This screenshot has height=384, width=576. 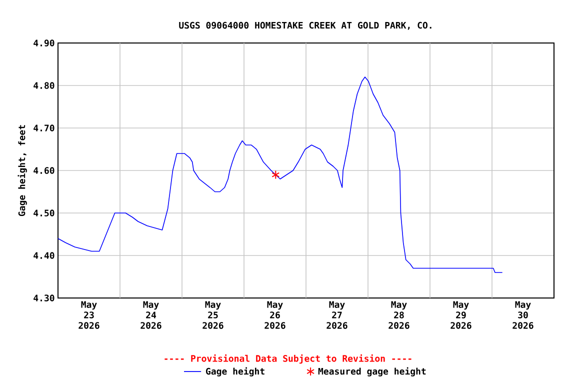 I want to click on x-tick-label: May 23 2026, so click(x=89, y=315).